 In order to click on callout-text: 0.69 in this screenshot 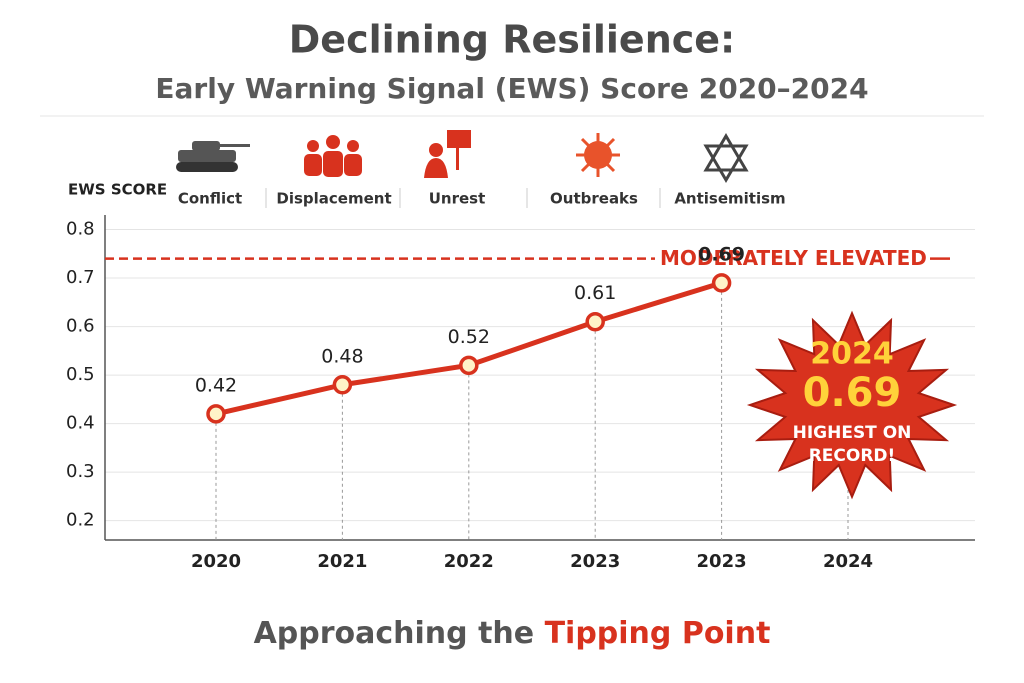, I will do `click(852, 393)`.